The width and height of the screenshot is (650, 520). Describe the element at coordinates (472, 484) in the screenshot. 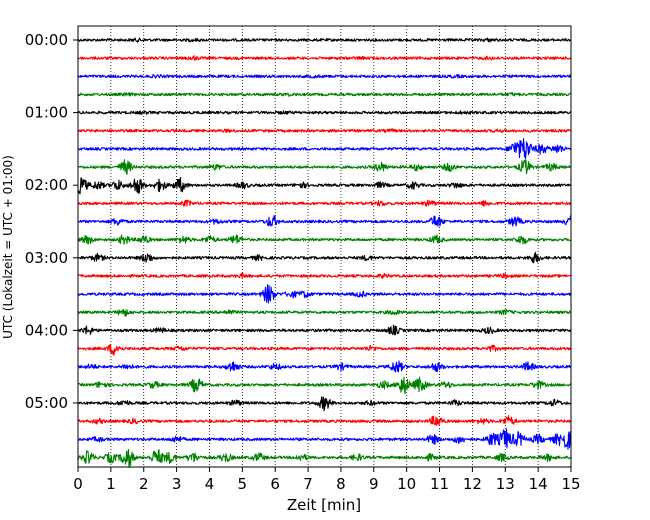

I see `x-tick-label-12: 12` at that location.